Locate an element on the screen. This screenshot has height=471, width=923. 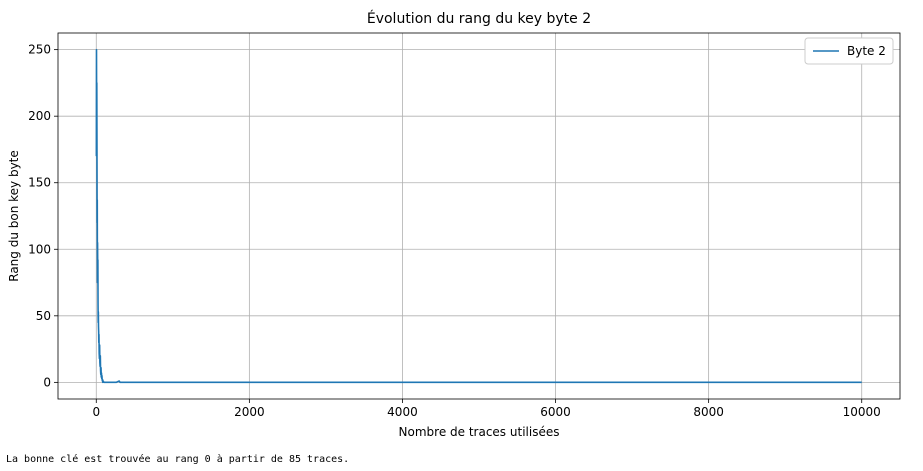
y-axis-label: Rang du bon key byte is located at coordinates (14, 216).